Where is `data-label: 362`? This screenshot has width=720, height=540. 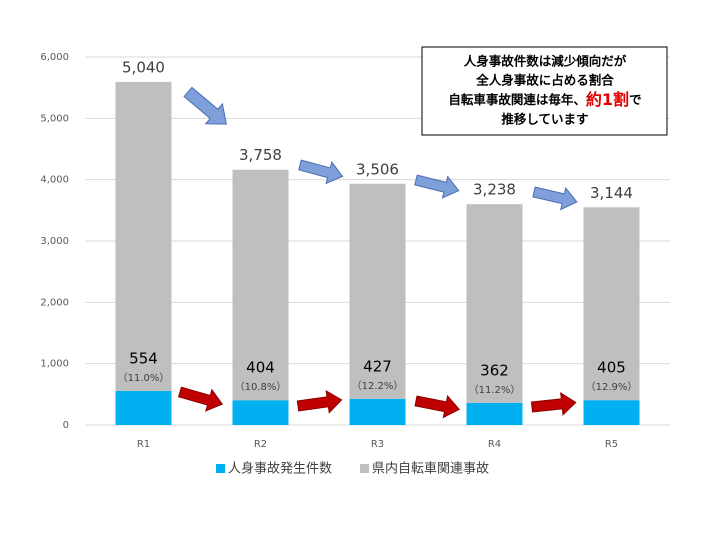
data-label: 362 is located at coordinates (494, 370).